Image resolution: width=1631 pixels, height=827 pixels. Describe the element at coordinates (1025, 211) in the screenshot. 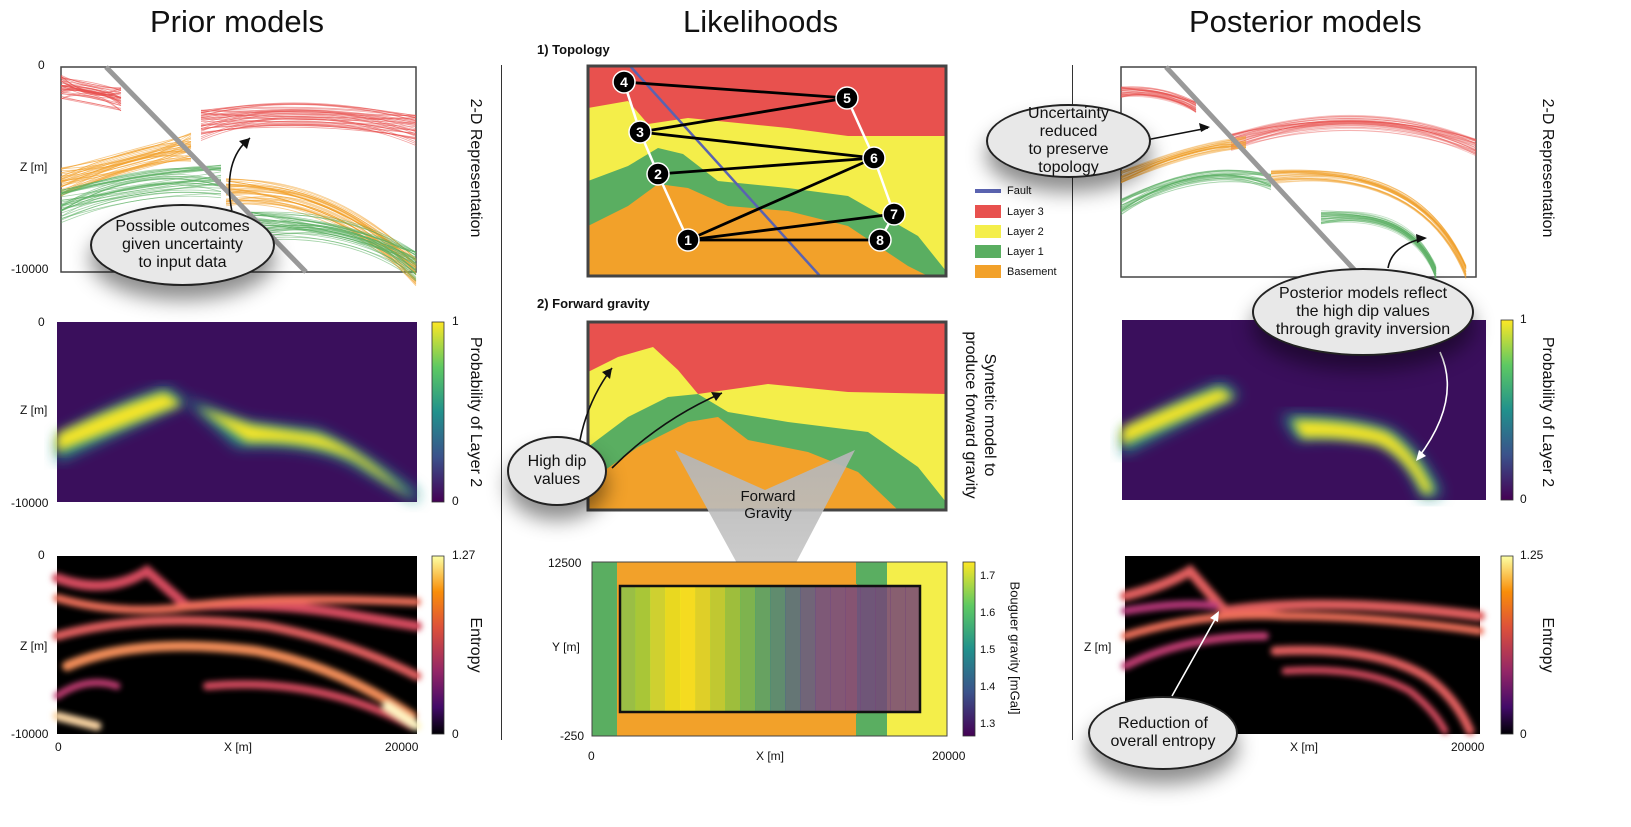

I see `legend-label: Layer 3` at that location.